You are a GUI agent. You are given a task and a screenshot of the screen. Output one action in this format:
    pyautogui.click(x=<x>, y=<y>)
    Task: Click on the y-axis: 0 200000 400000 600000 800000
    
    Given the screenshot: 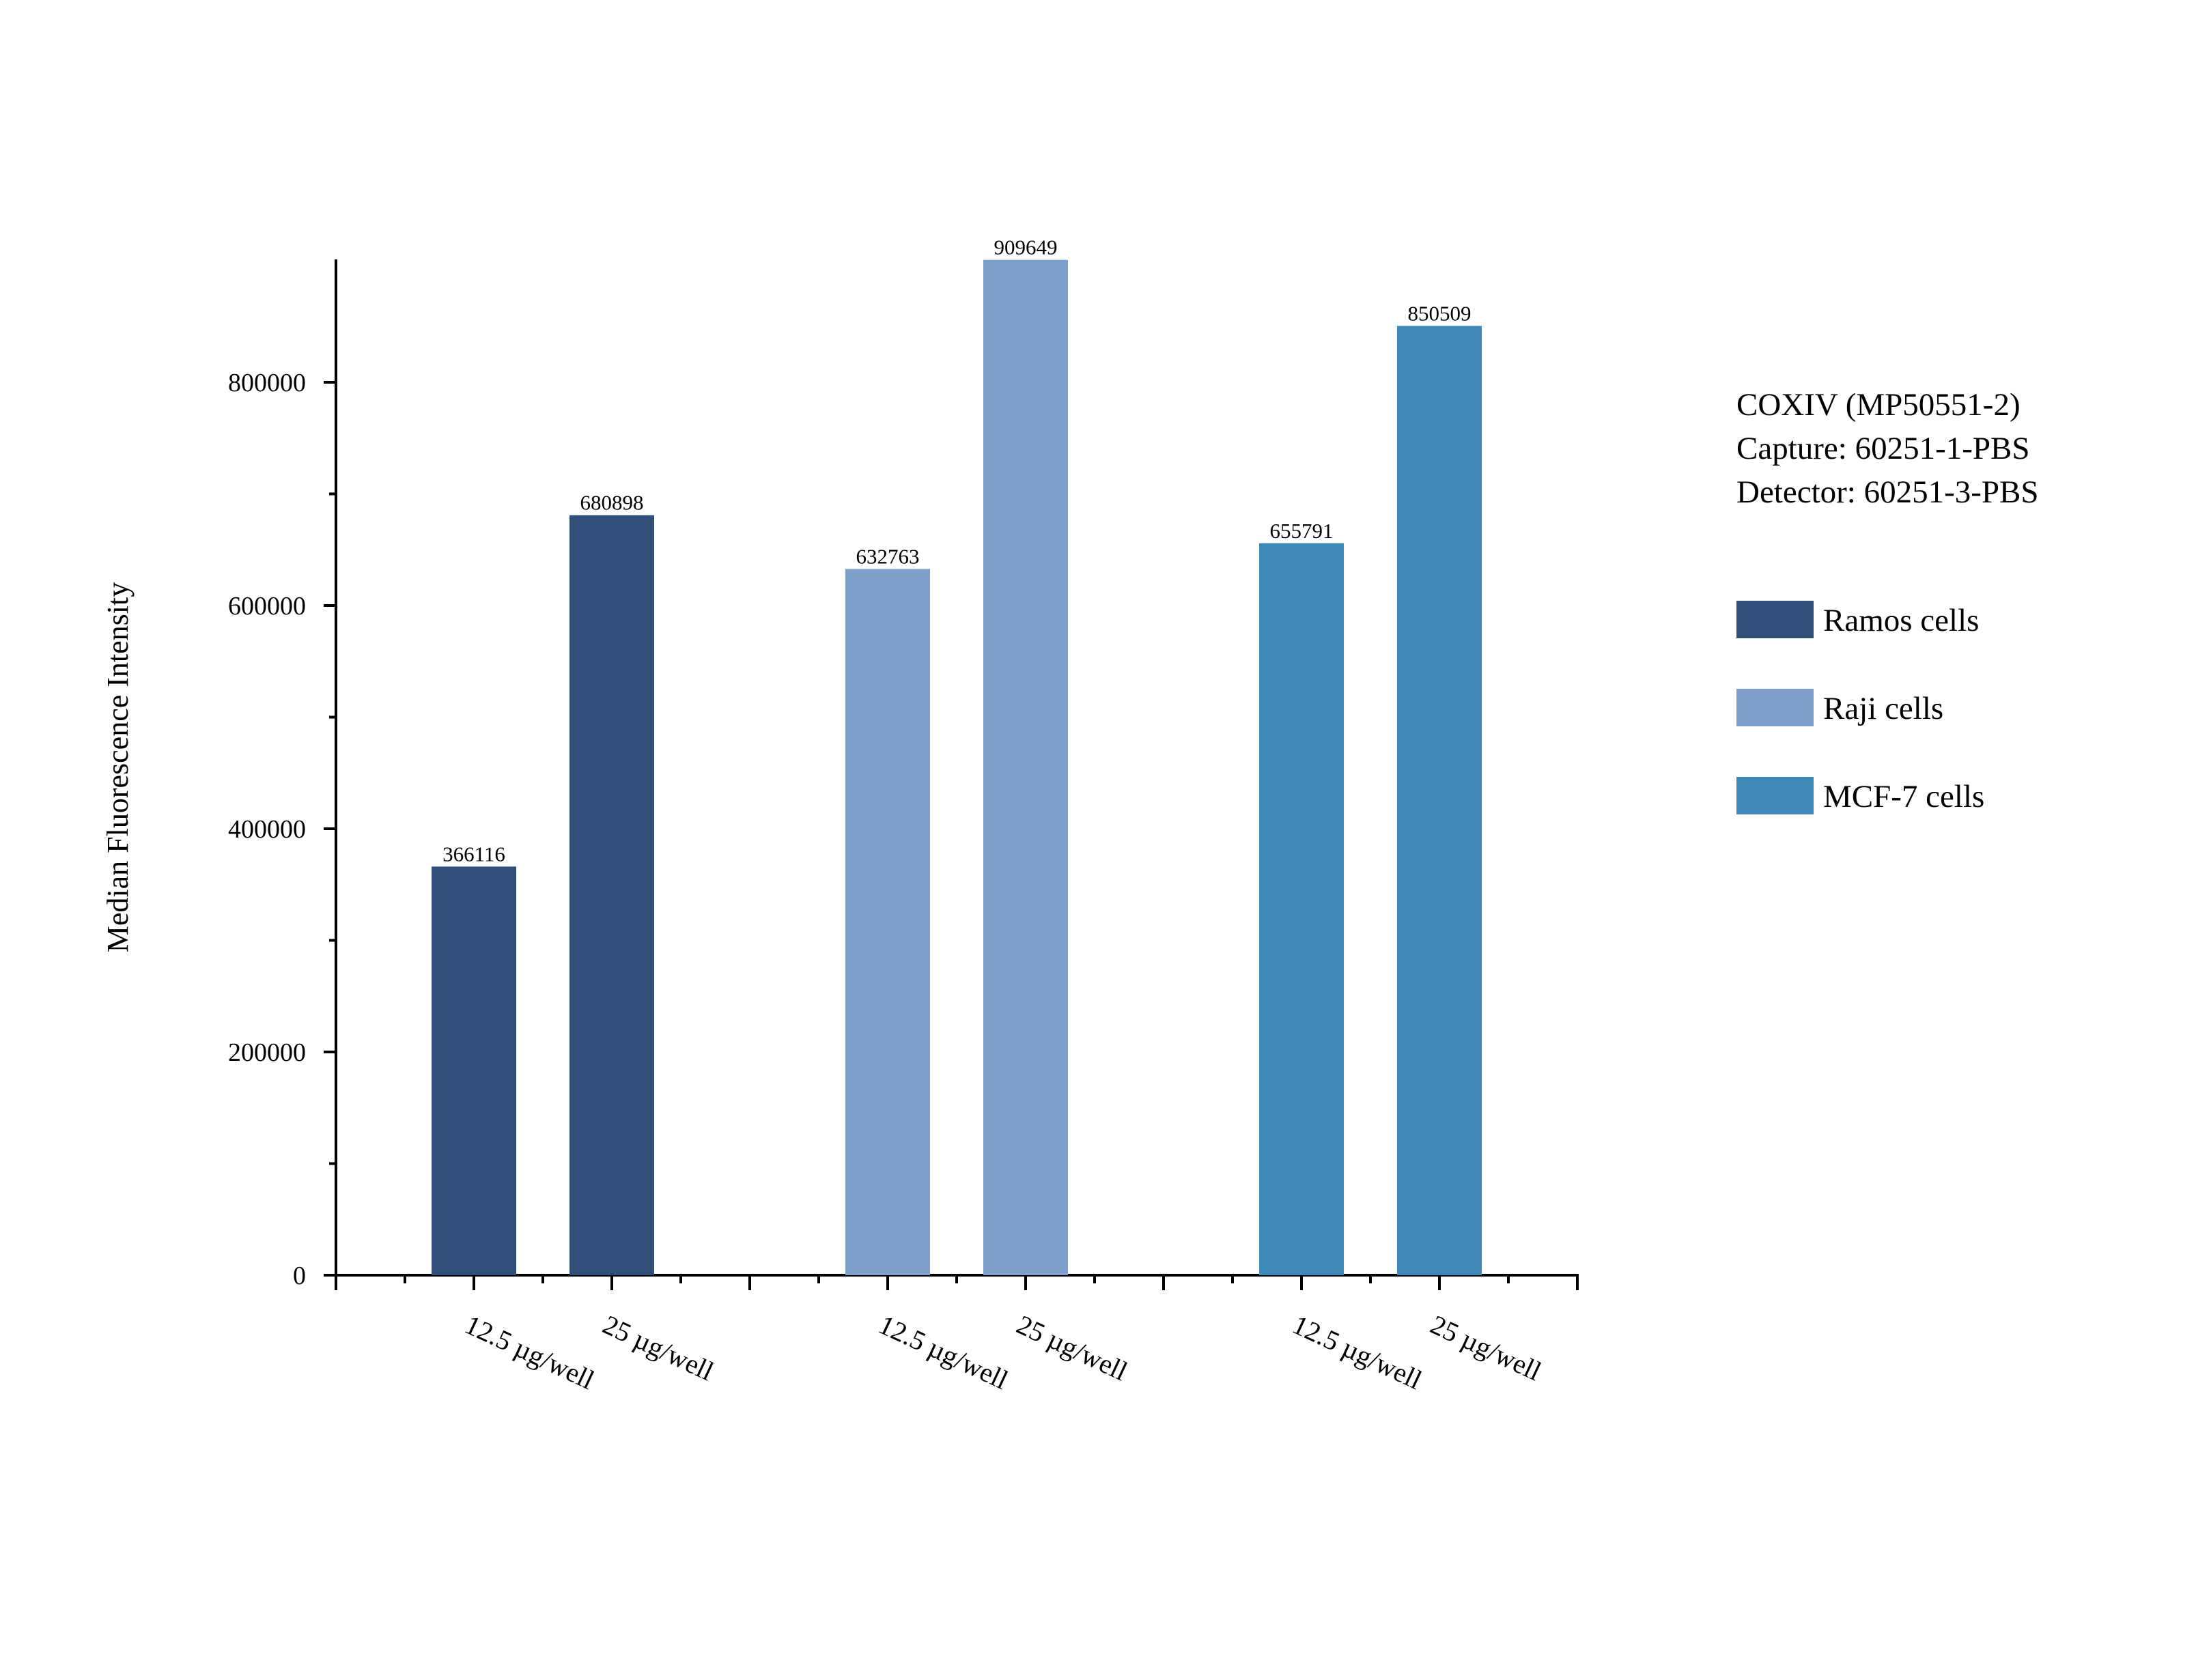 What is the action you would take?
    pyautogui.click(x=282, y=774)
    